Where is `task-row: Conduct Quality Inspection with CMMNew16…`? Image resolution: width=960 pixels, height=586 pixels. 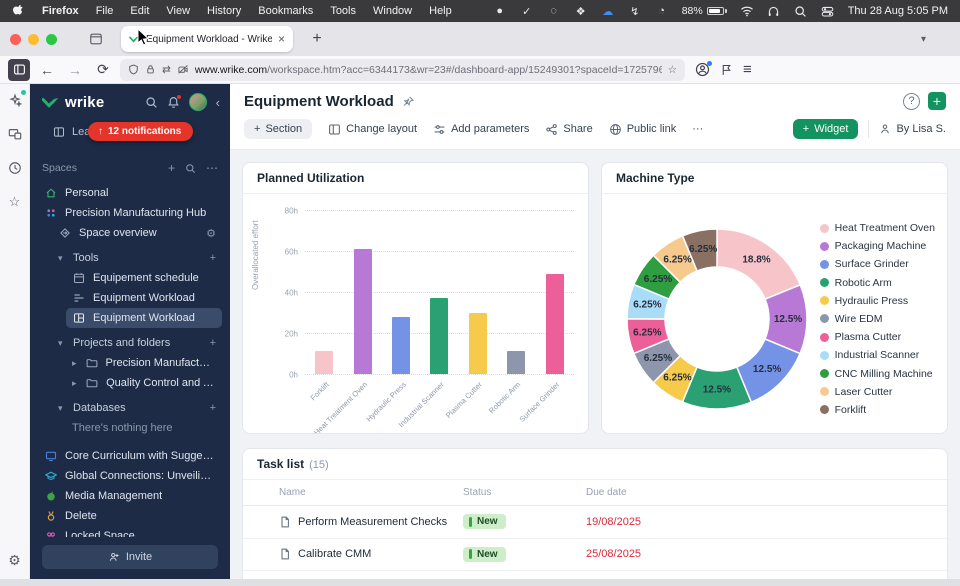
task-row: Conduct Quality Inspection with CMMNew16… is located at coordinates (595, 575).